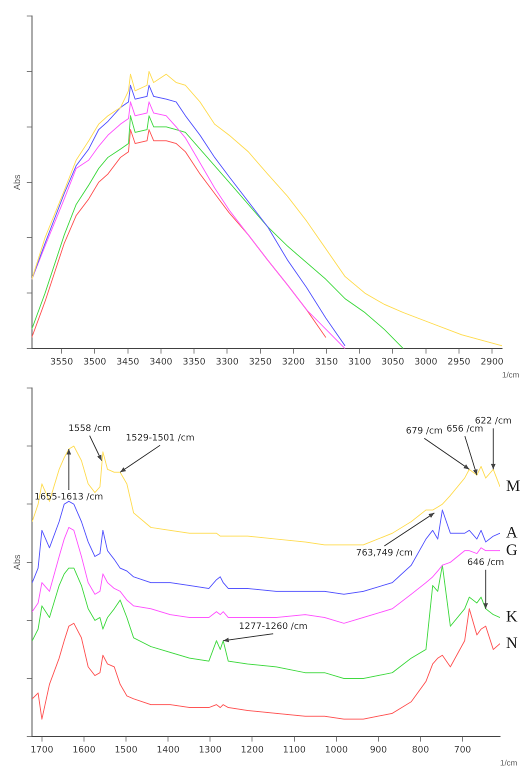  Describe the element at coordinates (62, 362) in the screenshot. I see `x-tick-label: 3550` at that location.